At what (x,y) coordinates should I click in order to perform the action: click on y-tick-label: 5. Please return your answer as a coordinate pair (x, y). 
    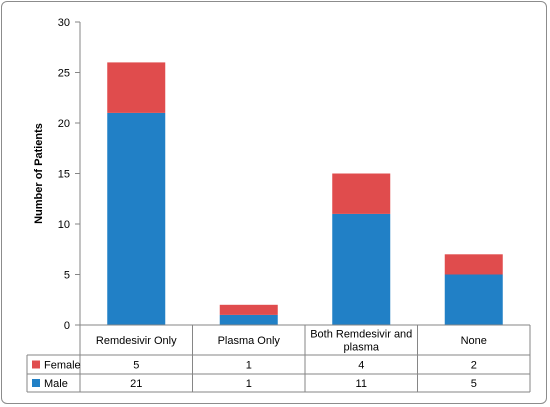
    Looking at the image, I should click on (67, 276).